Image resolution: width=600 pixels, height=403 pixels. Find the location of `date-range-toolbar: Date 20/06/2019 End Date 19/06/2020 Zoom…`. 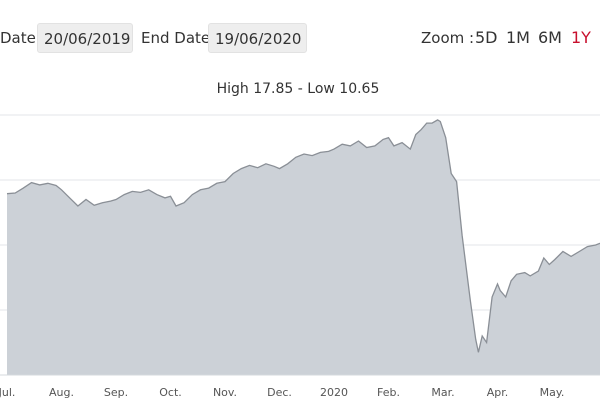

date-range-toolbar: Date 20/06/2019 End Date 19/06/2020 Zoom… is located at coordinates (300, 30).